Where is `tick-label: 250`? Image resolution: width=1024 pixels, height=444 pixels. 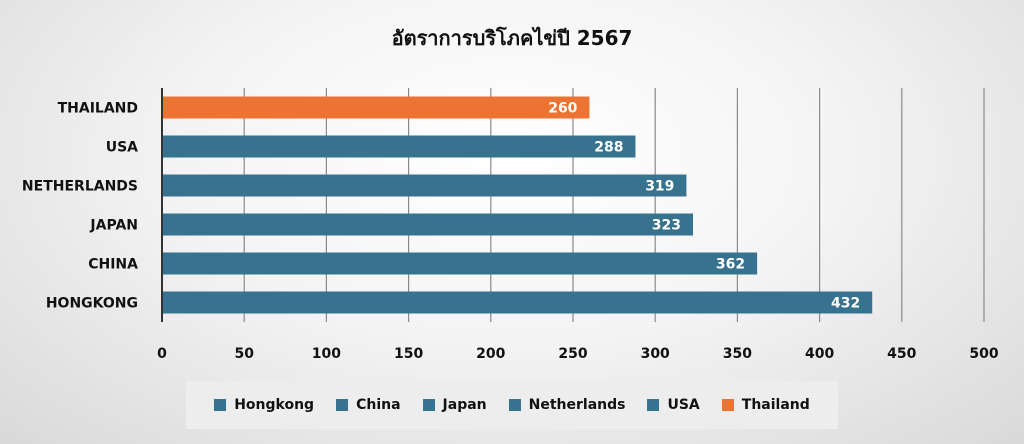 tick-label: 250 is located at coordinates (572, 354).